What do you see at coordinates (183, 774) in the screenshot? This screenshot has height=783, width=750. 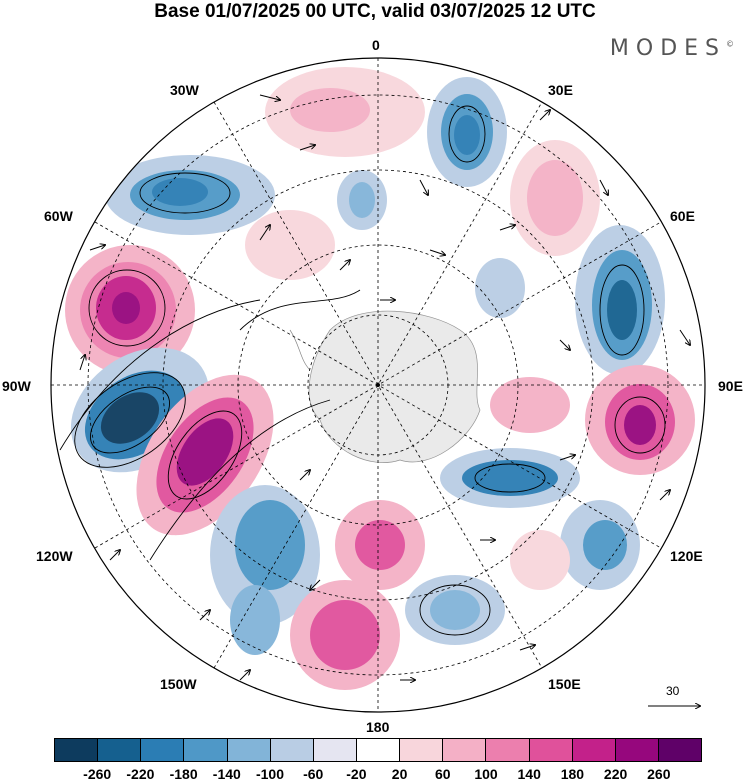 I see `colorbar-tick-label: -180` at bounding box center [183, 774].